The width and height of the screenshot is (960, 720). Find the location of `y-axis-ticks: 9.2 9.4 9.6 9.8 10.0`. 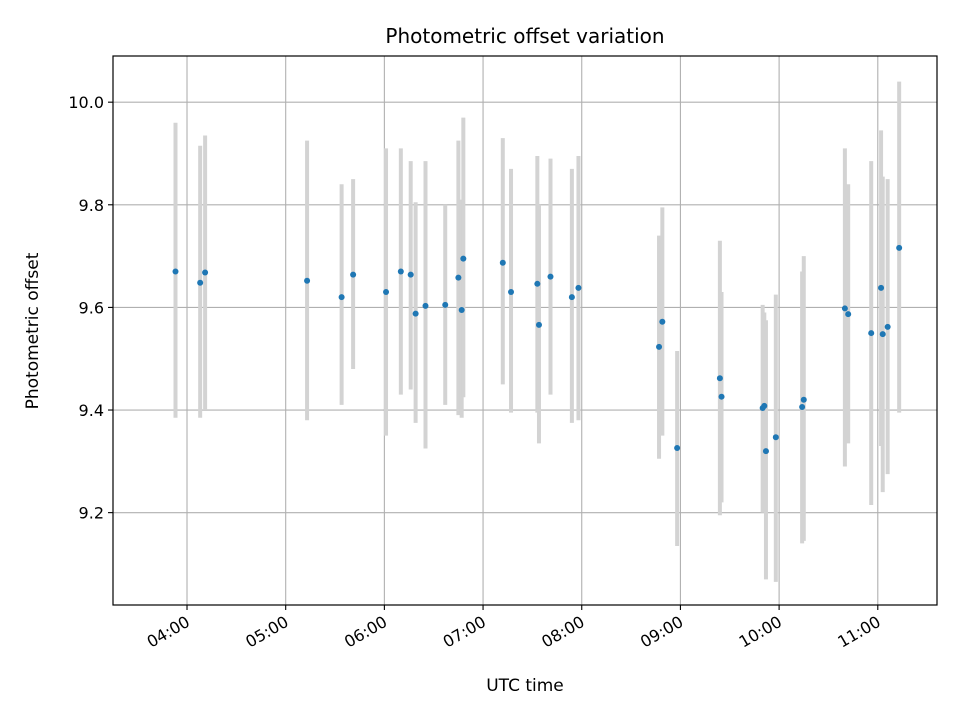

y-axis-ticks: 9.2 9.4 9.6 9.8 10.0 is located at coordinates (90, 308).